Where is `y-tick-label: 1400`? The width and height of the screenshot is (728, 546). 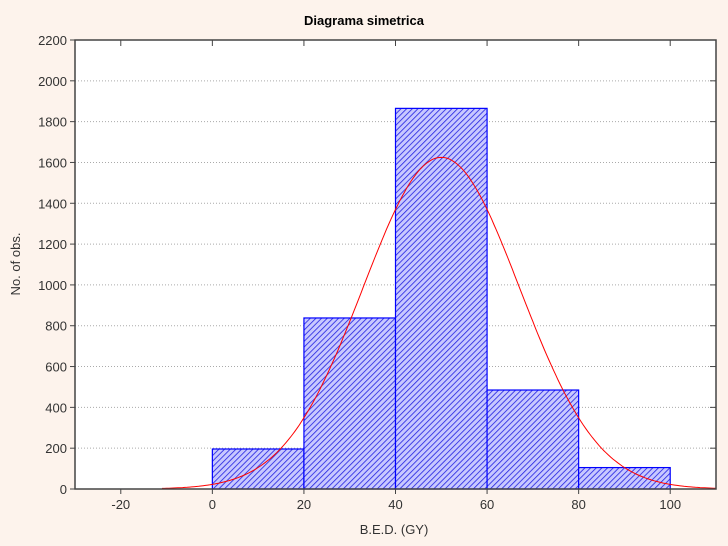
y-tick-label: 1400 is located at coordinates (52, 203).